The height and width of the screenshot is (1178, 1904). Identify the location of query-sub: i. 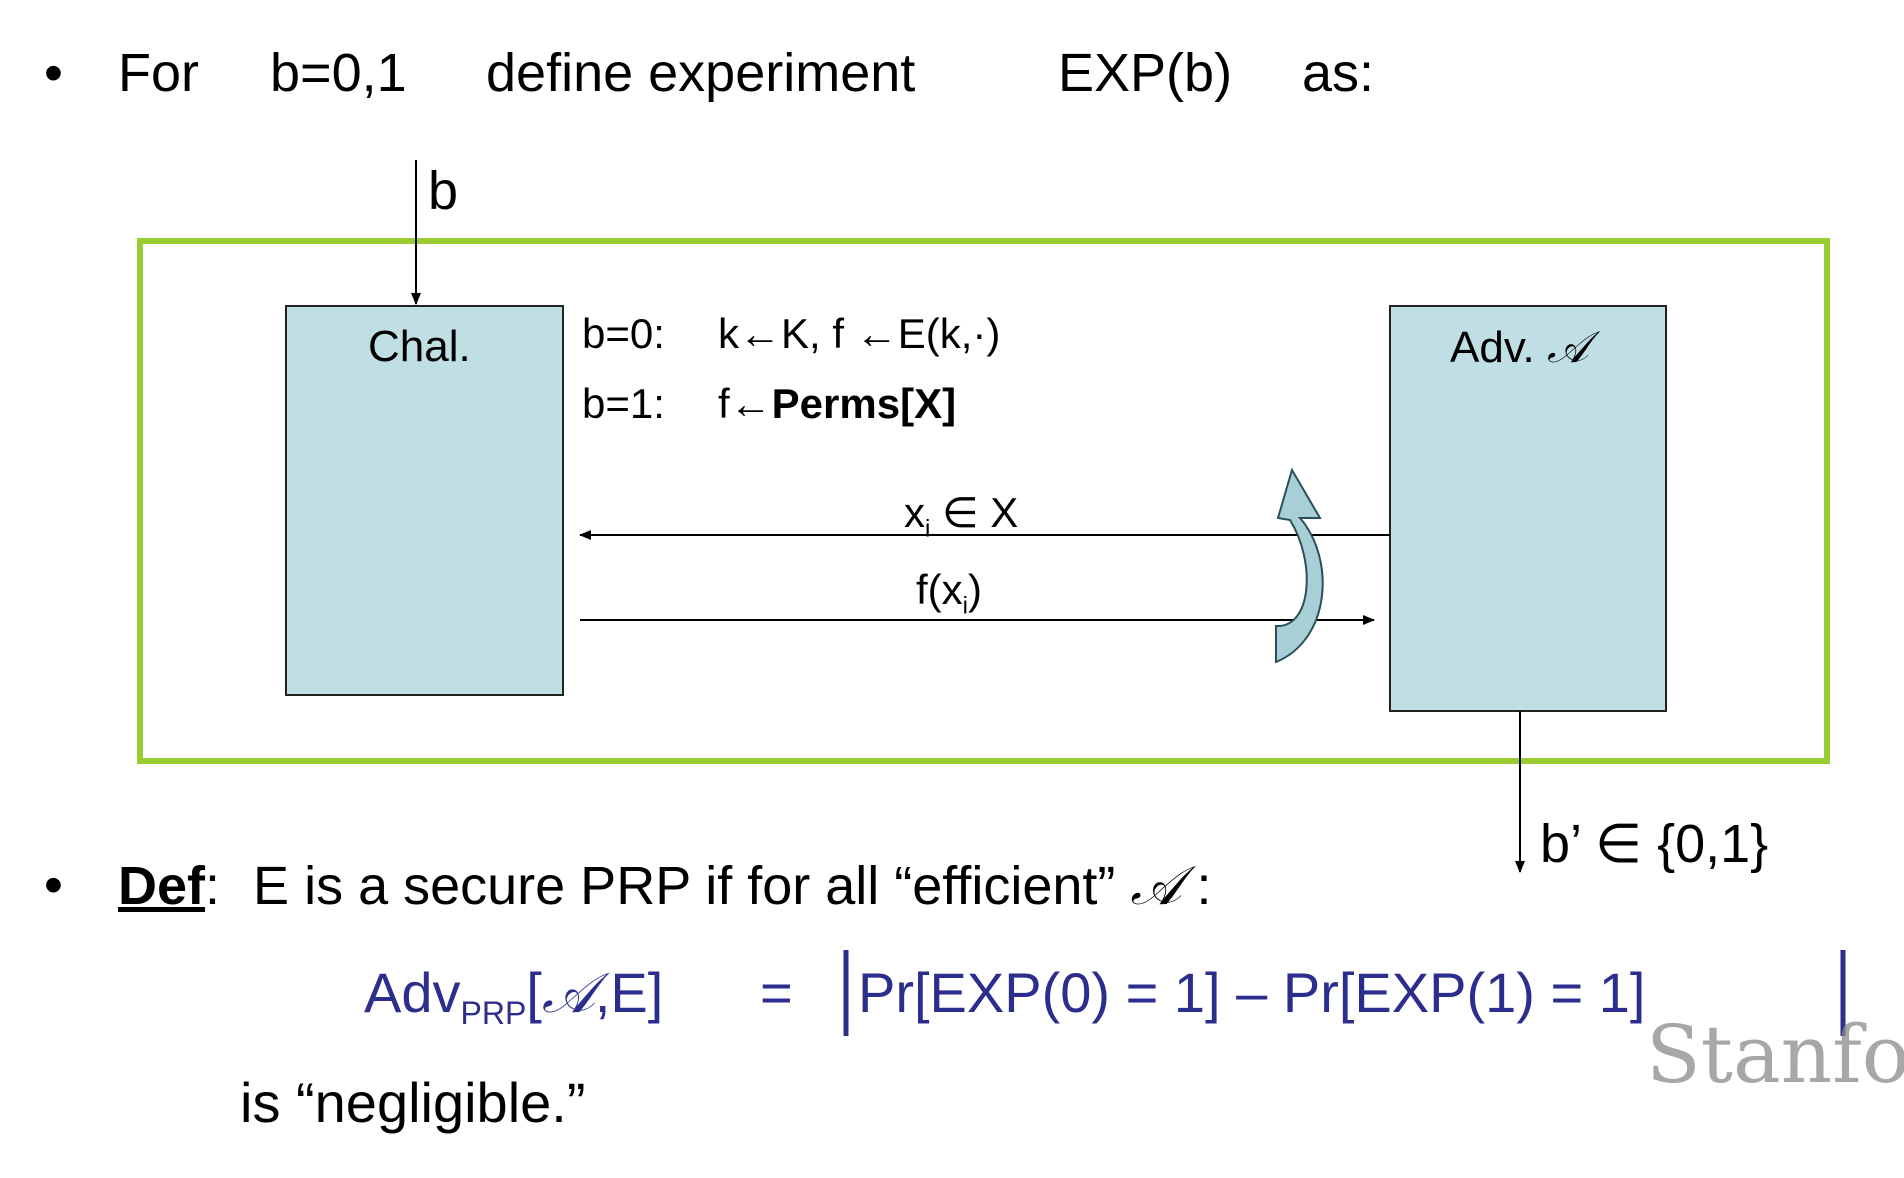
(928, 529).